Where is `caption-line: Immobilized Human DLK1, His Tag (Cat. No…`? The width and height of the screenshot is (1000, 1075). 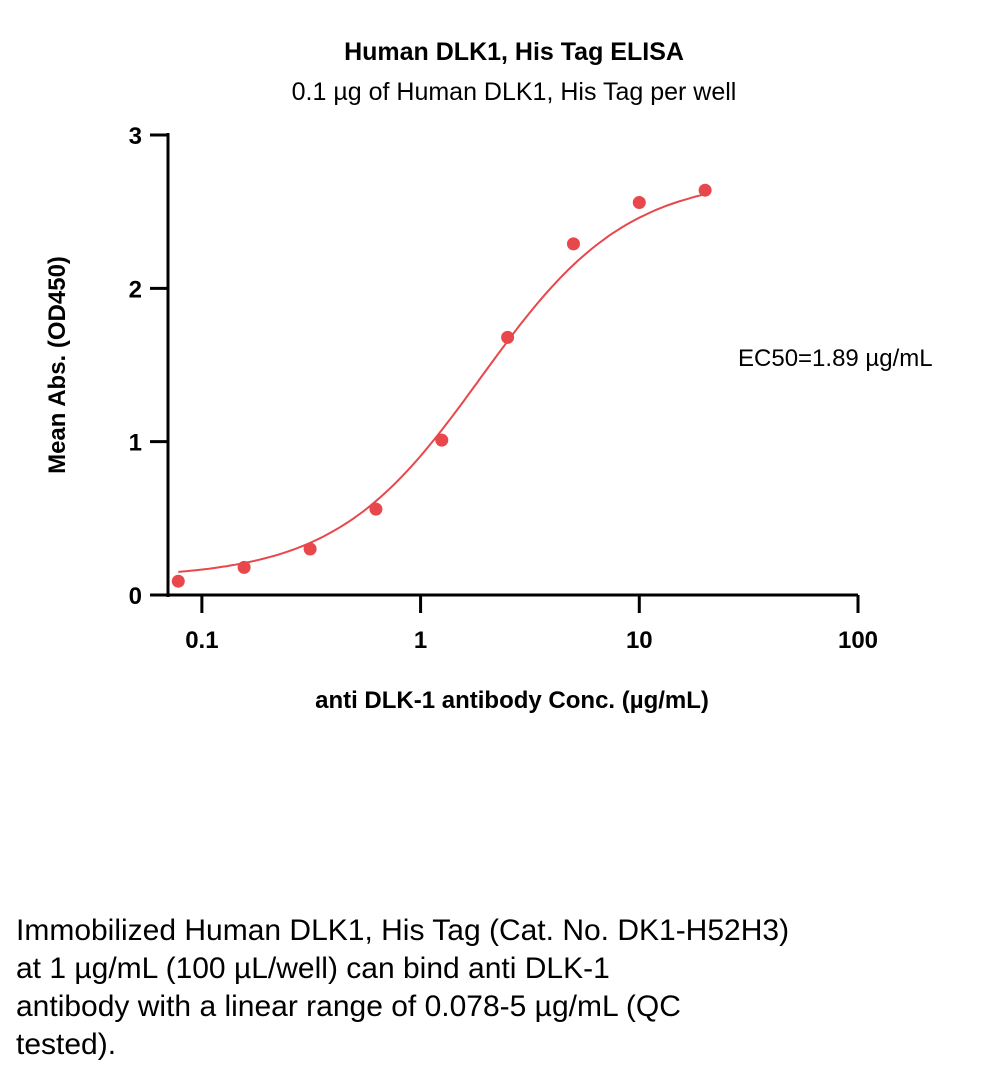 caption-line: Immobilized Human DLK1, His Tag (Cat. No… is located at coordinates (403, 930).